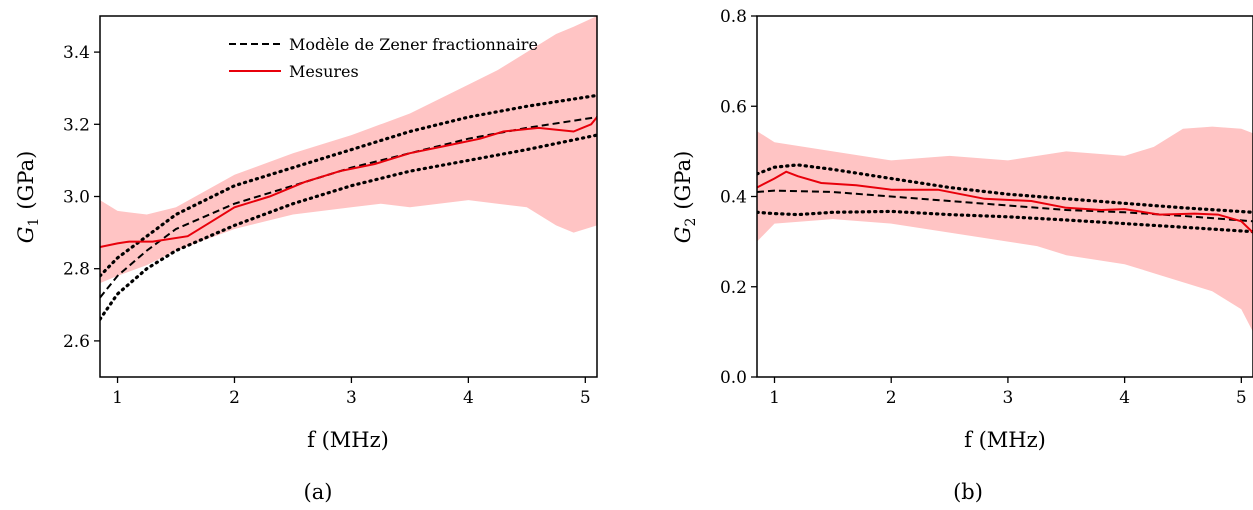 The height and width of the screenshot is (510, 1253). What do you see at coordinates (76, 125) in the screenshot?
I see `y-tick-label: 3.2` at bounding box center [76, 125].